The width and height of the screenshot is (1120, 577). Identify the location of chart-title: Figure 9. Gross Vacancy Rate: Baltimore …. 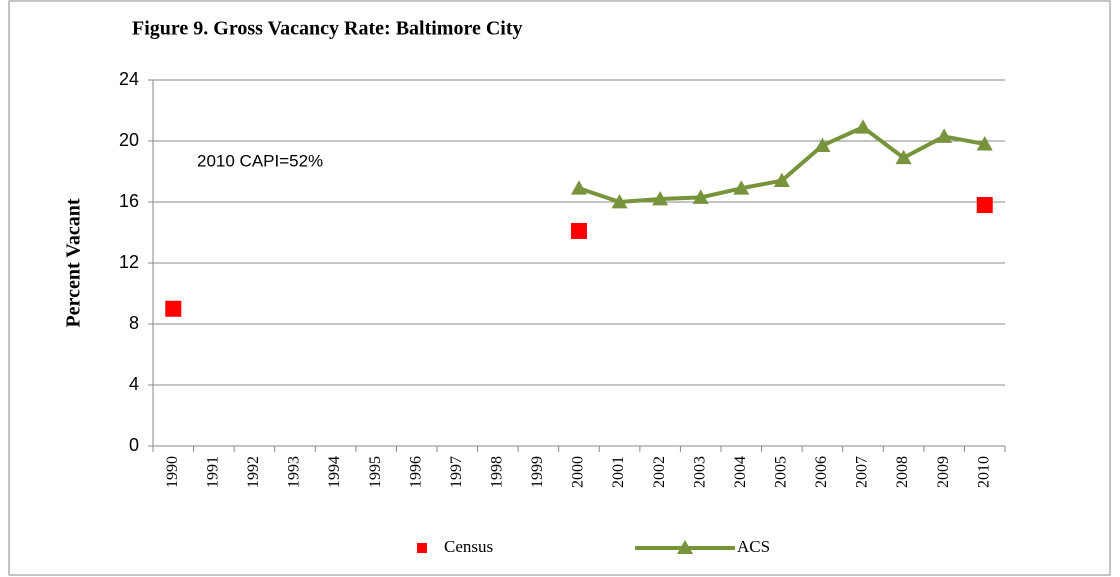
(327, 29).